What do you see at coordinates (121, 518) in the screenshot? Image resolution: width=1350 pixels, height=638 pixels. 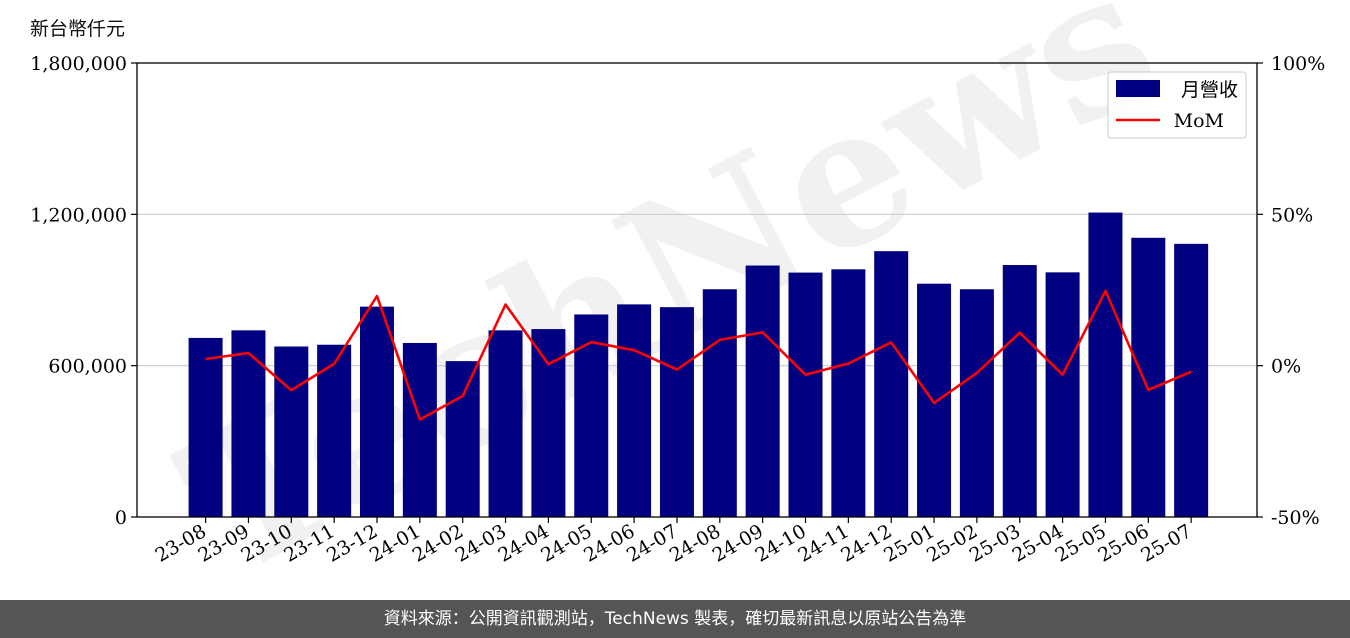 I see `y-left-tick-label: 0` at bounding box center [121, 518].